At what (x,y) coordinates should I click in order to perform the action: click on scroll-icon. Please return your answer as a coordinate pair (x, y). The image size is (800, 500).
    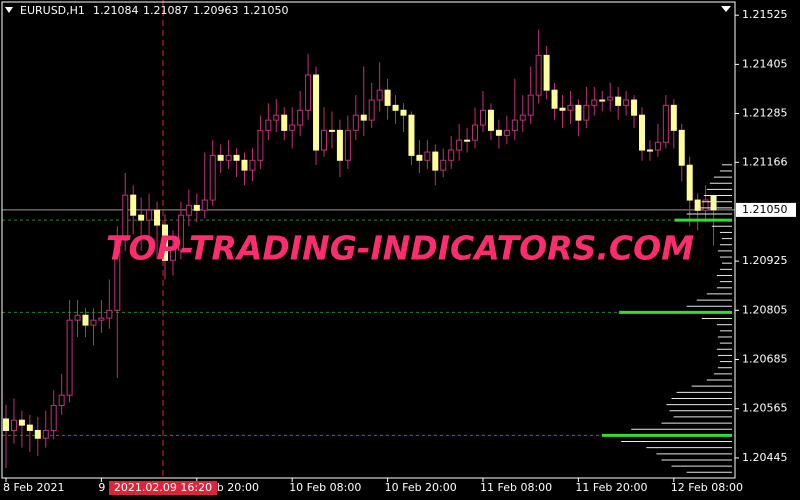
    Looking at the image, I should click on (726, 9).